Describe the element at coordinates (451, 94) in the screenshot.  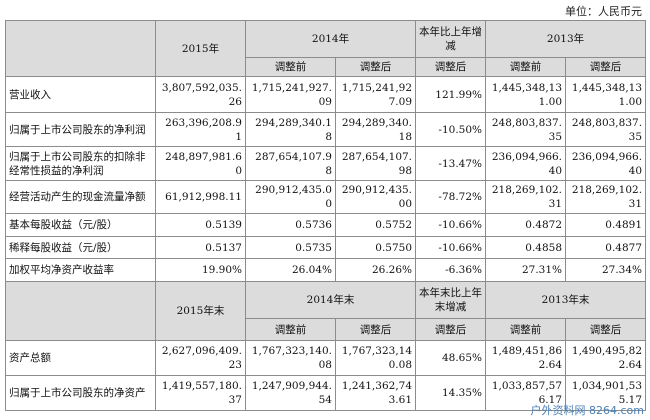
I see `value-cell: 121.99%` at that location.